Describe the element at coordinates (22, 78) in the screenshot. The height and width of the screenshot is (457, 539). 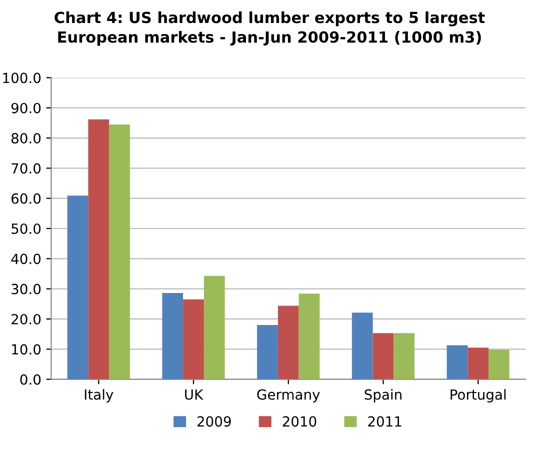
I see `y-tick-label: 100.0` at that location.